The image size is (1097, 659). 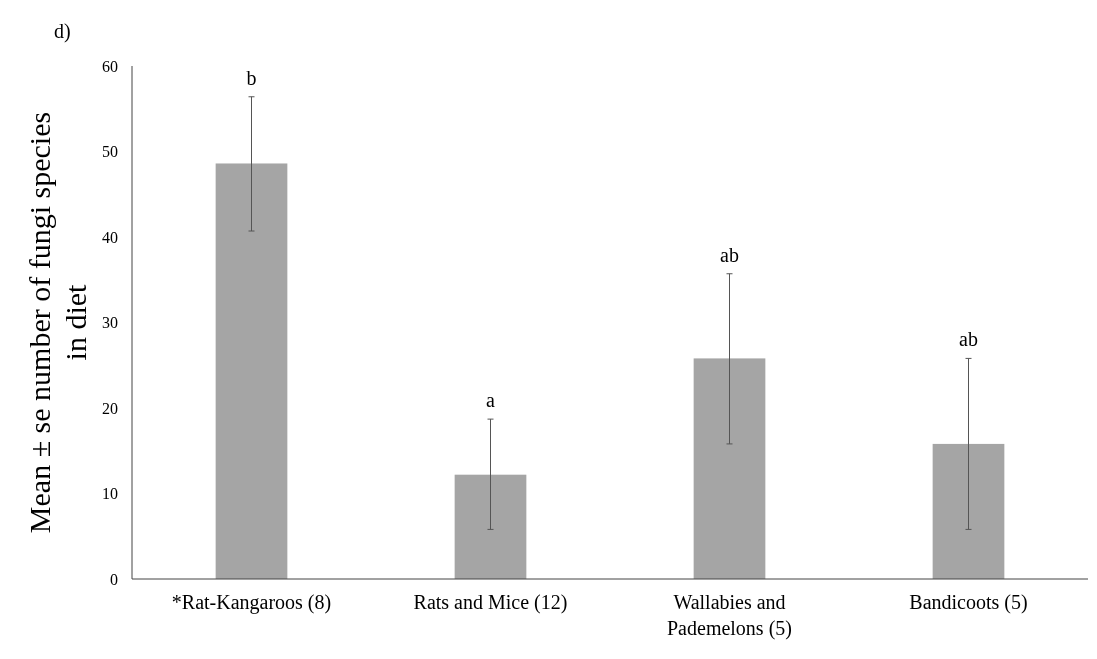 What do you see at coordinates (110, 152) in the screenshot?
I see `y-tick-label: 50` at bounding box center [110, 152].